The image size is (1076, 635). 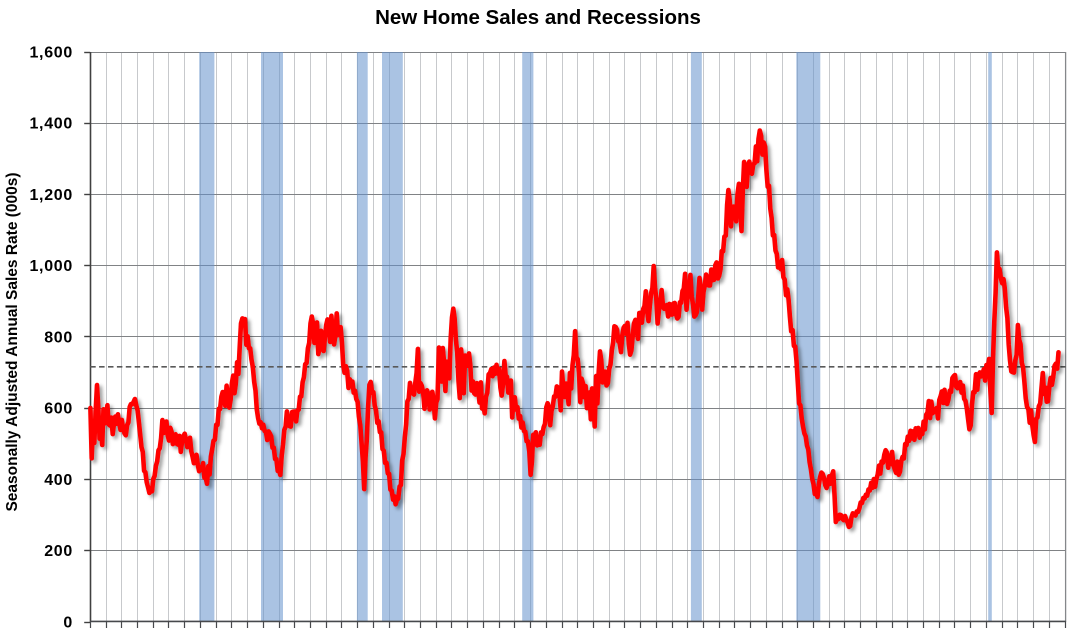 What do you see at coordinates (51, 266) in the screenshot?
I see `svg-text: 1,000` at bounding box center [51, 266].